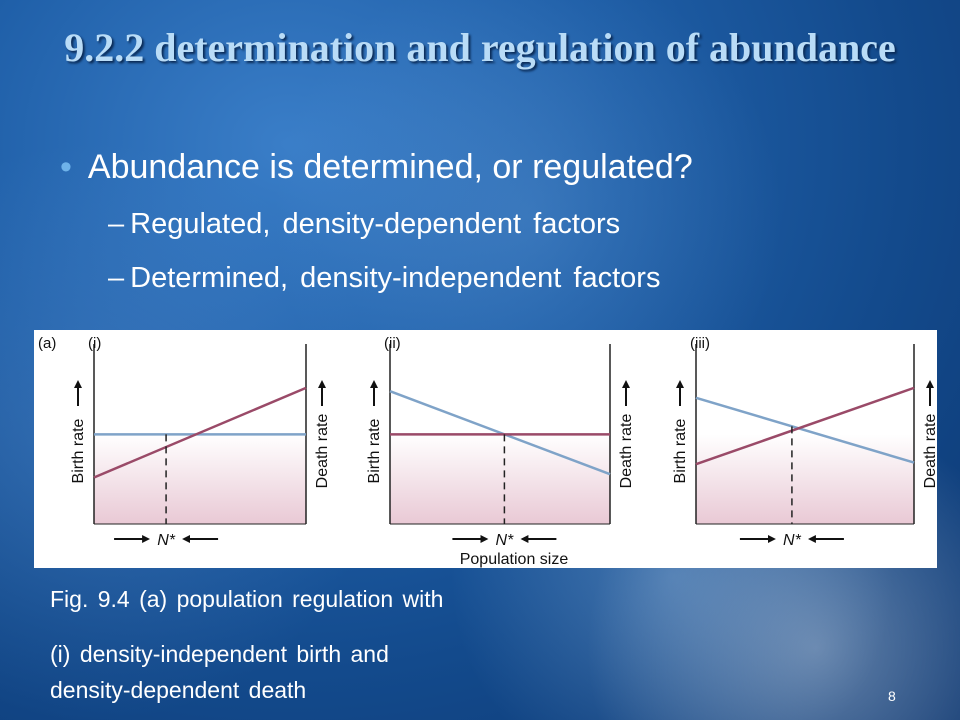  What do you see at coordinates (219, 654) in the screenshot?
I see `caption-line-2: (i) density-independent birth and` at bounding box center [219, 654].